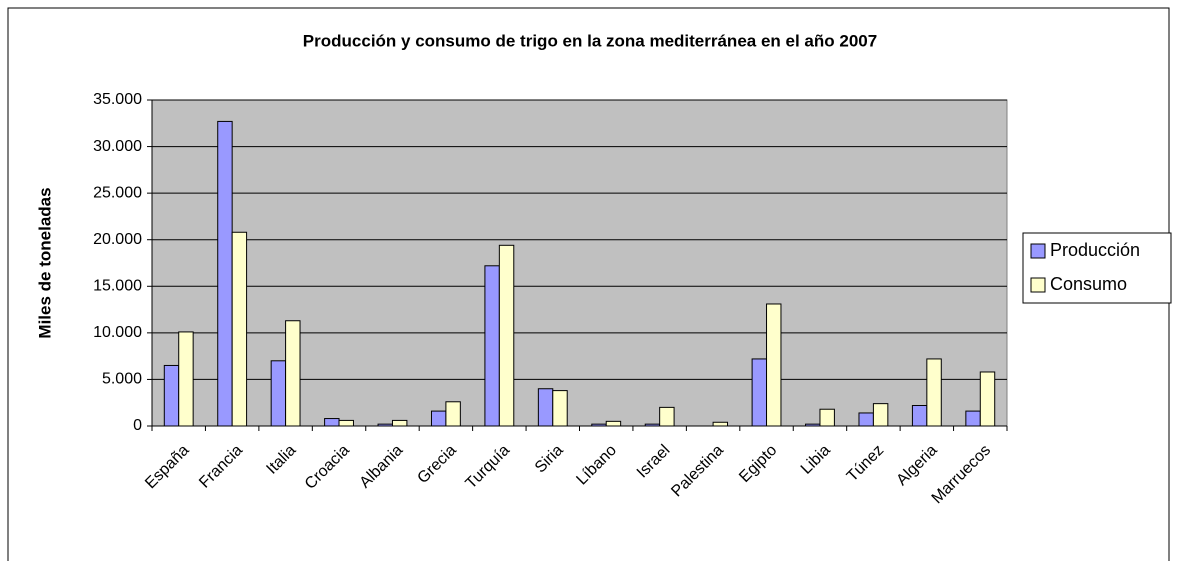 The height and width of the screenshot is (561, 1178). What do you see at coordinates (117, 146) in the screenshot?
I see `y-tick-label: 30.000` at bounding box center [117, 146].